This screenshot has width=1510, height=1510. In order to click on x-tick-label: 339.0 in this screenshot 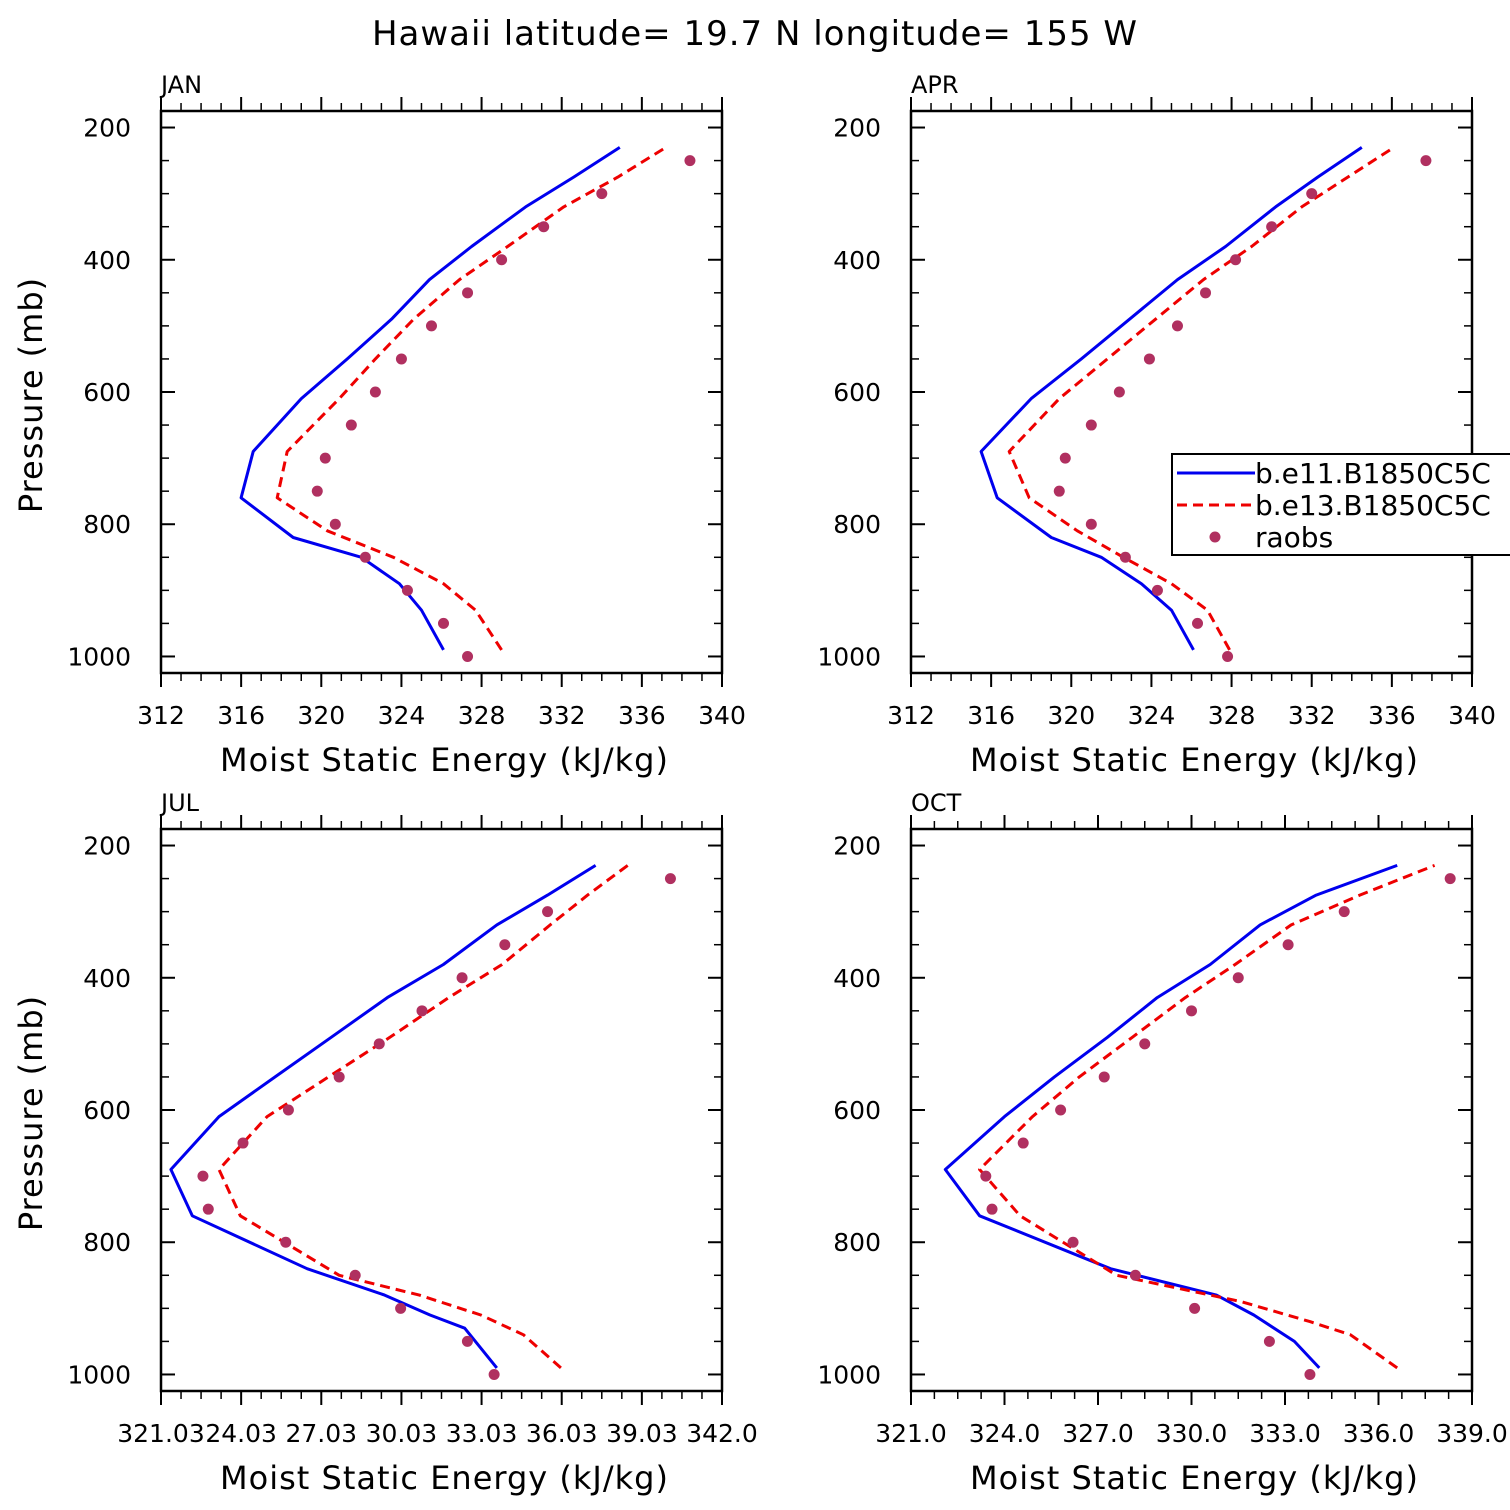, I will do `click(1472, 1433)`.